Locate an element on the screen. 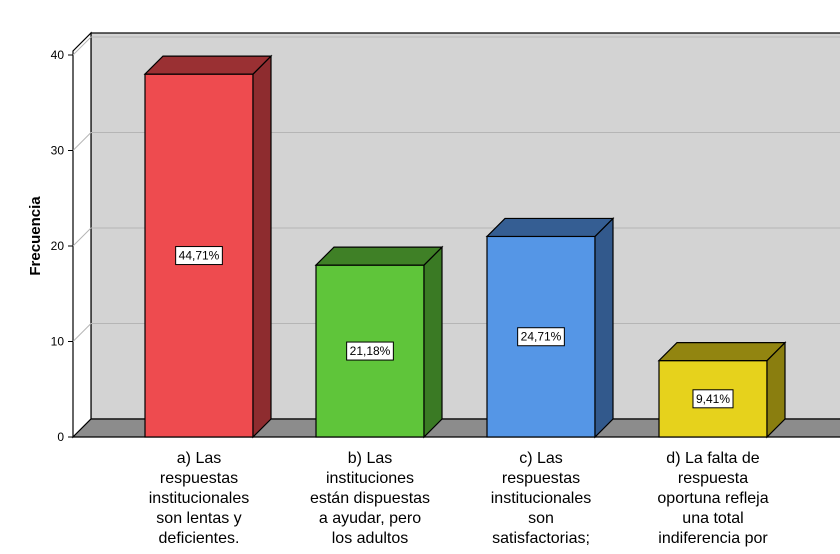  category-label-line: son lentas y is located at coordinates (198, 518).